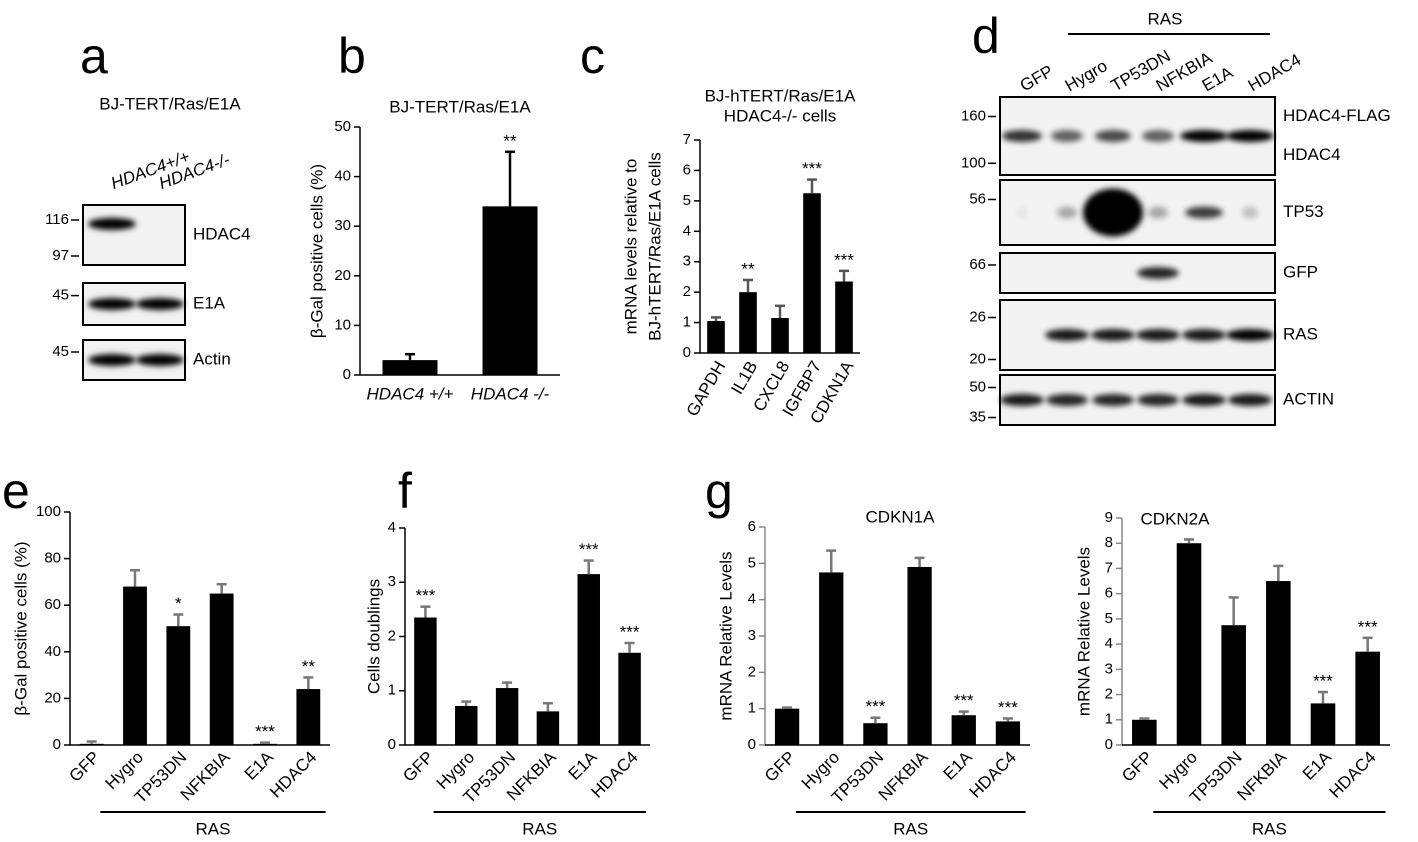 The image size is (1418, 842). Describe the element at coordinates (977, 386) in the screenshot. I see `mw-marker: 50` at that location.